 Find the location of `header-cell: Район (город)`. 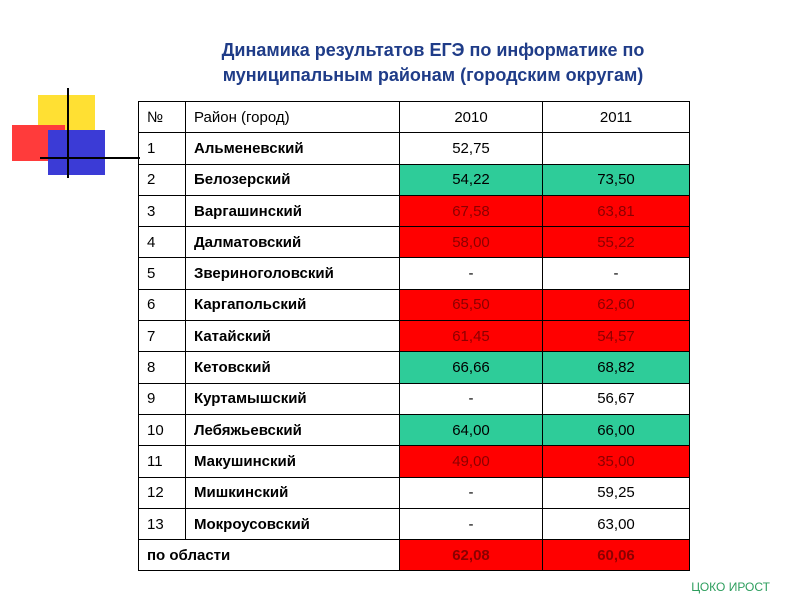

header-cell: Район (город) is located at coordinates (292, 117).